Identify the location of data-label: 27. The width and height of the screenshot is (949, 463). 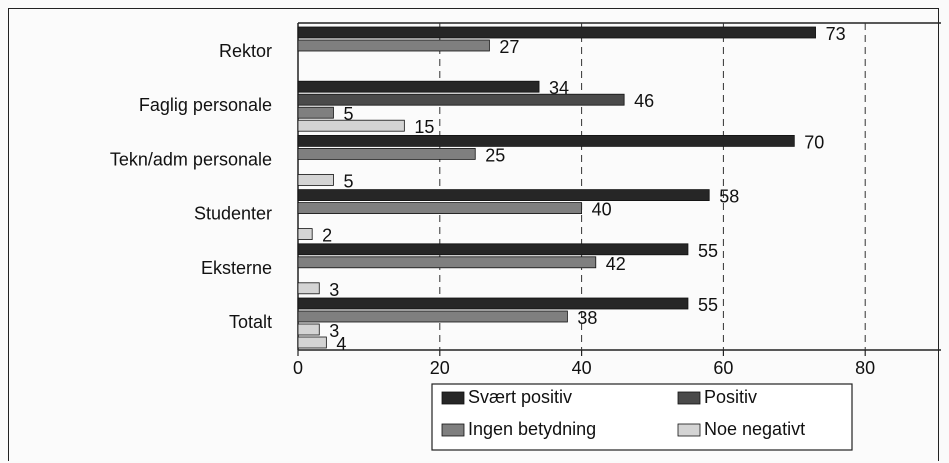
(509, 47).